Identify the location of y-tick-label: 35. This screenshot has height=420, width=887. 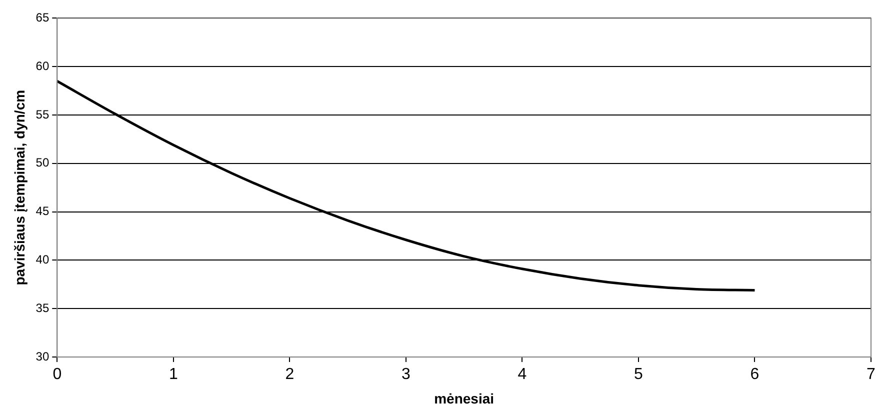
(43, 307).